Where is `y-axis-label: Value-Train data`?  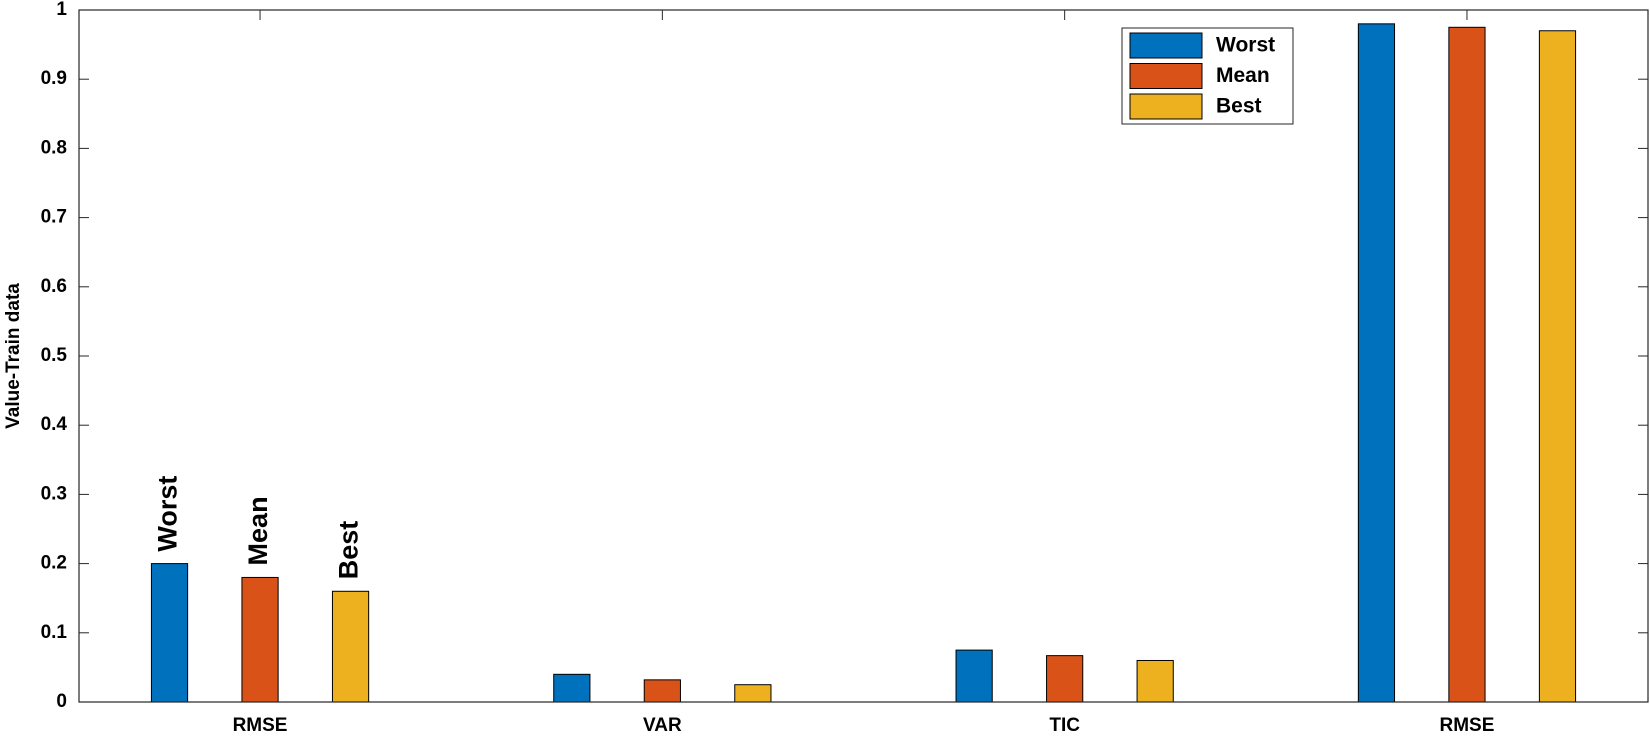 y-axis-label: Value-Train data is located at coordinates (13, 356).